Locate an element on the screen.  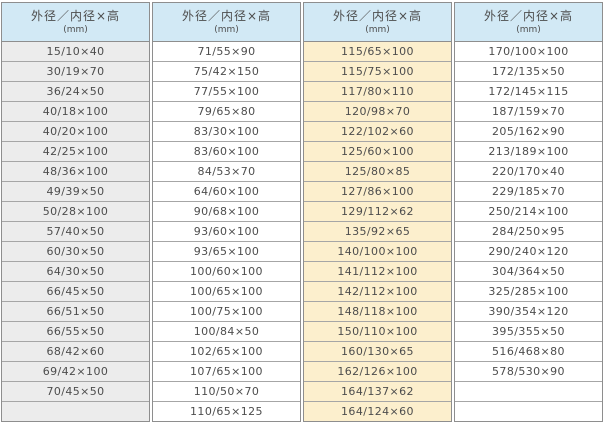
table-cell: 390/354×120 is located at coordinates (528, 312).